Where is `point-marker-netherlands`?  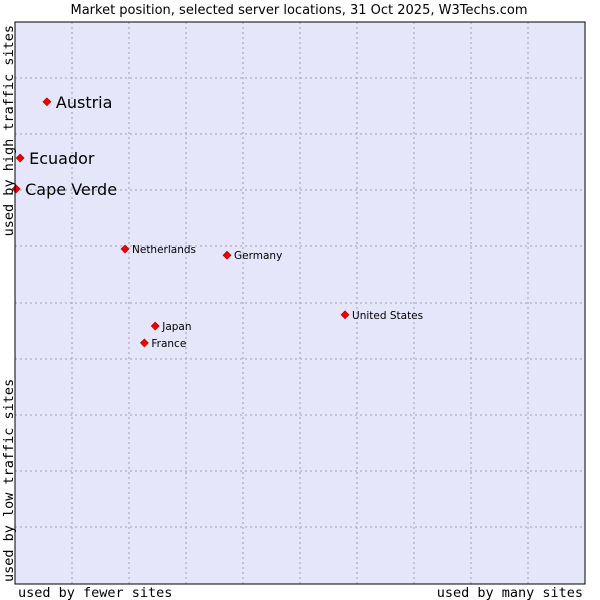
point-marker-netherlands is located at coordinates (125, 249).